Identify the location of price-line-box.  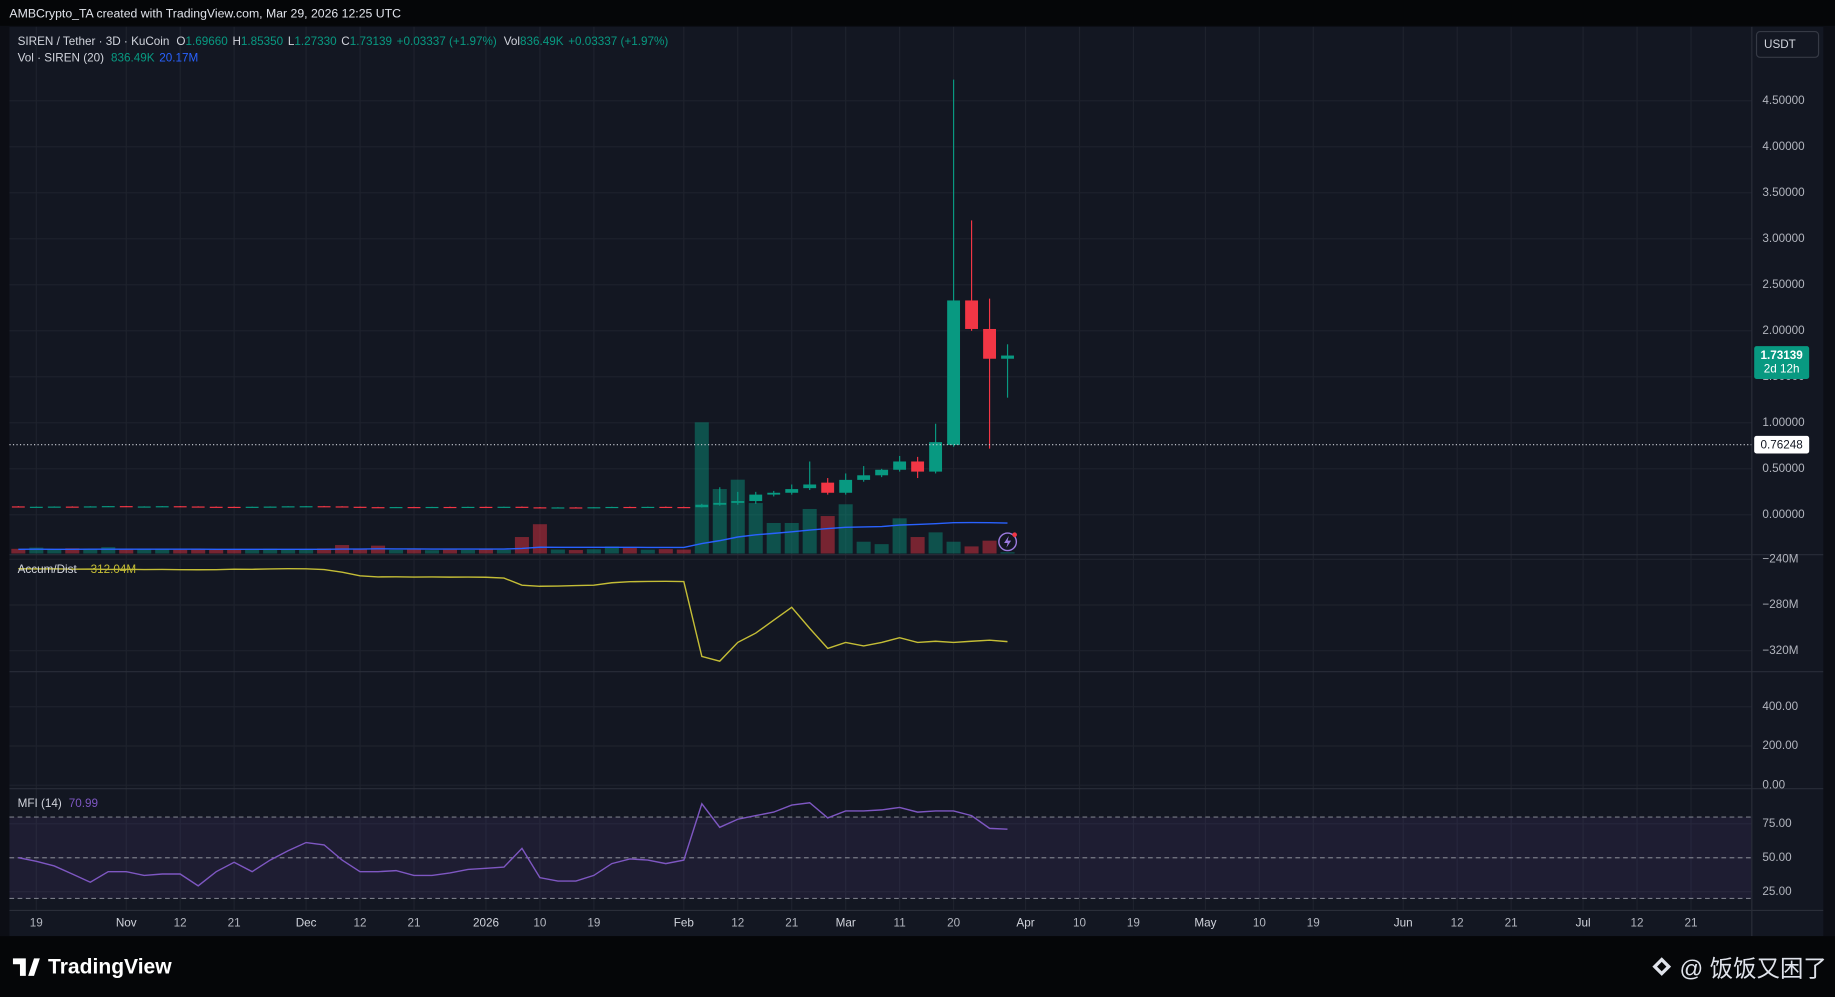
(1782, 444).